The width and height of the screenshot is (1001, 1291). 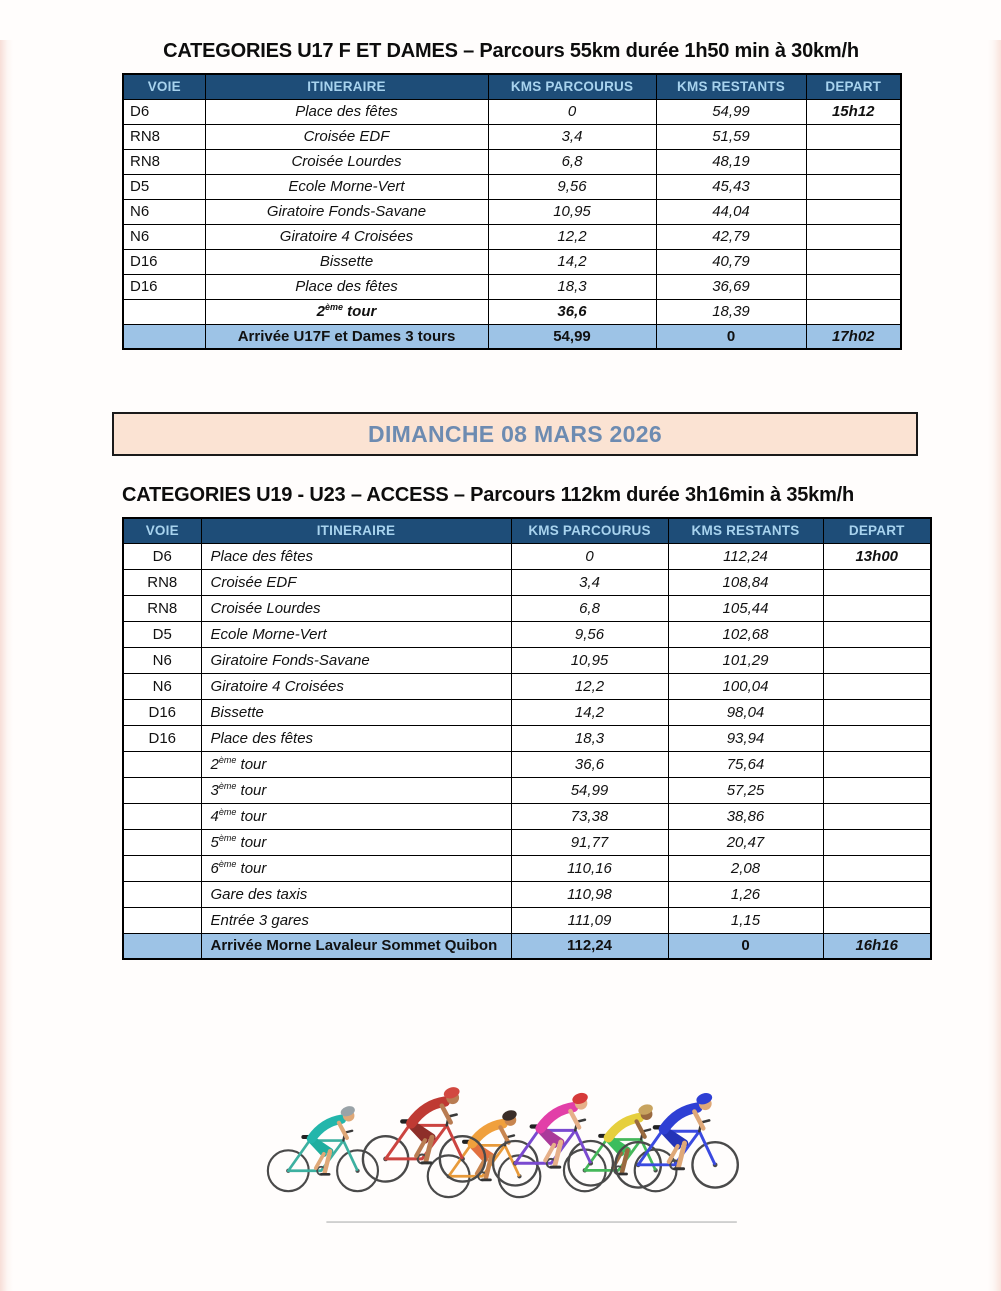 I want to click on cell-kms_restants: 0, so click(x=731, y=336).